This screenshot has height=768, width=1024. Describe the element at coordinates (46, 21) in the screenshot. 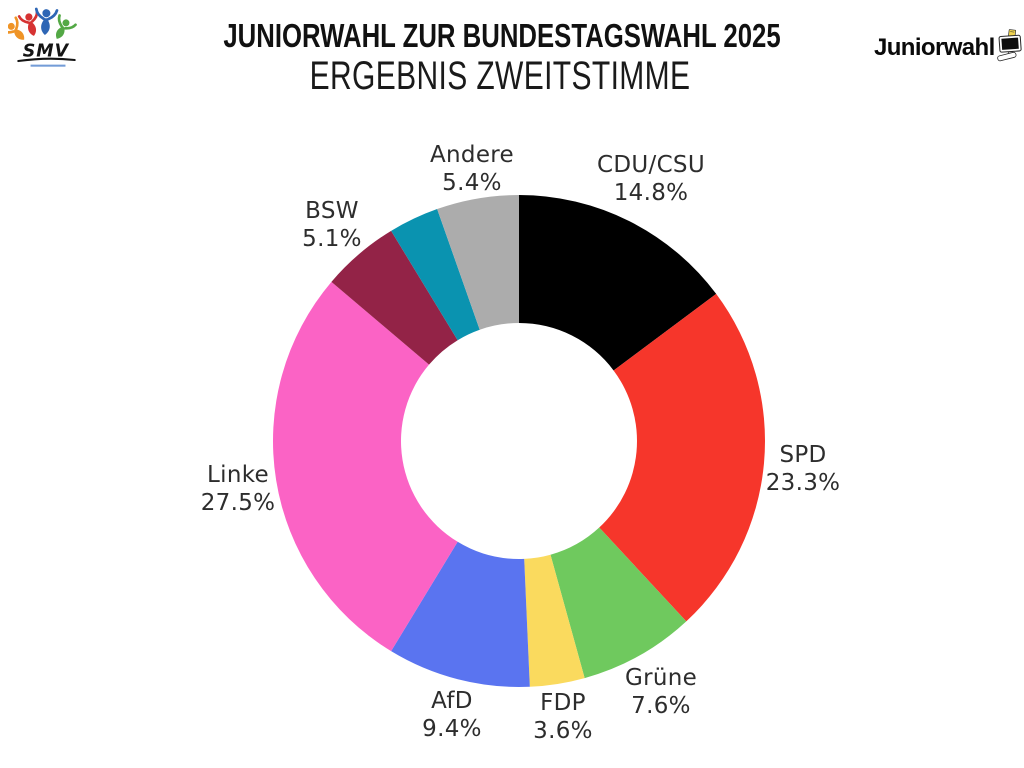

I see `smv-figure-blue` at that location.